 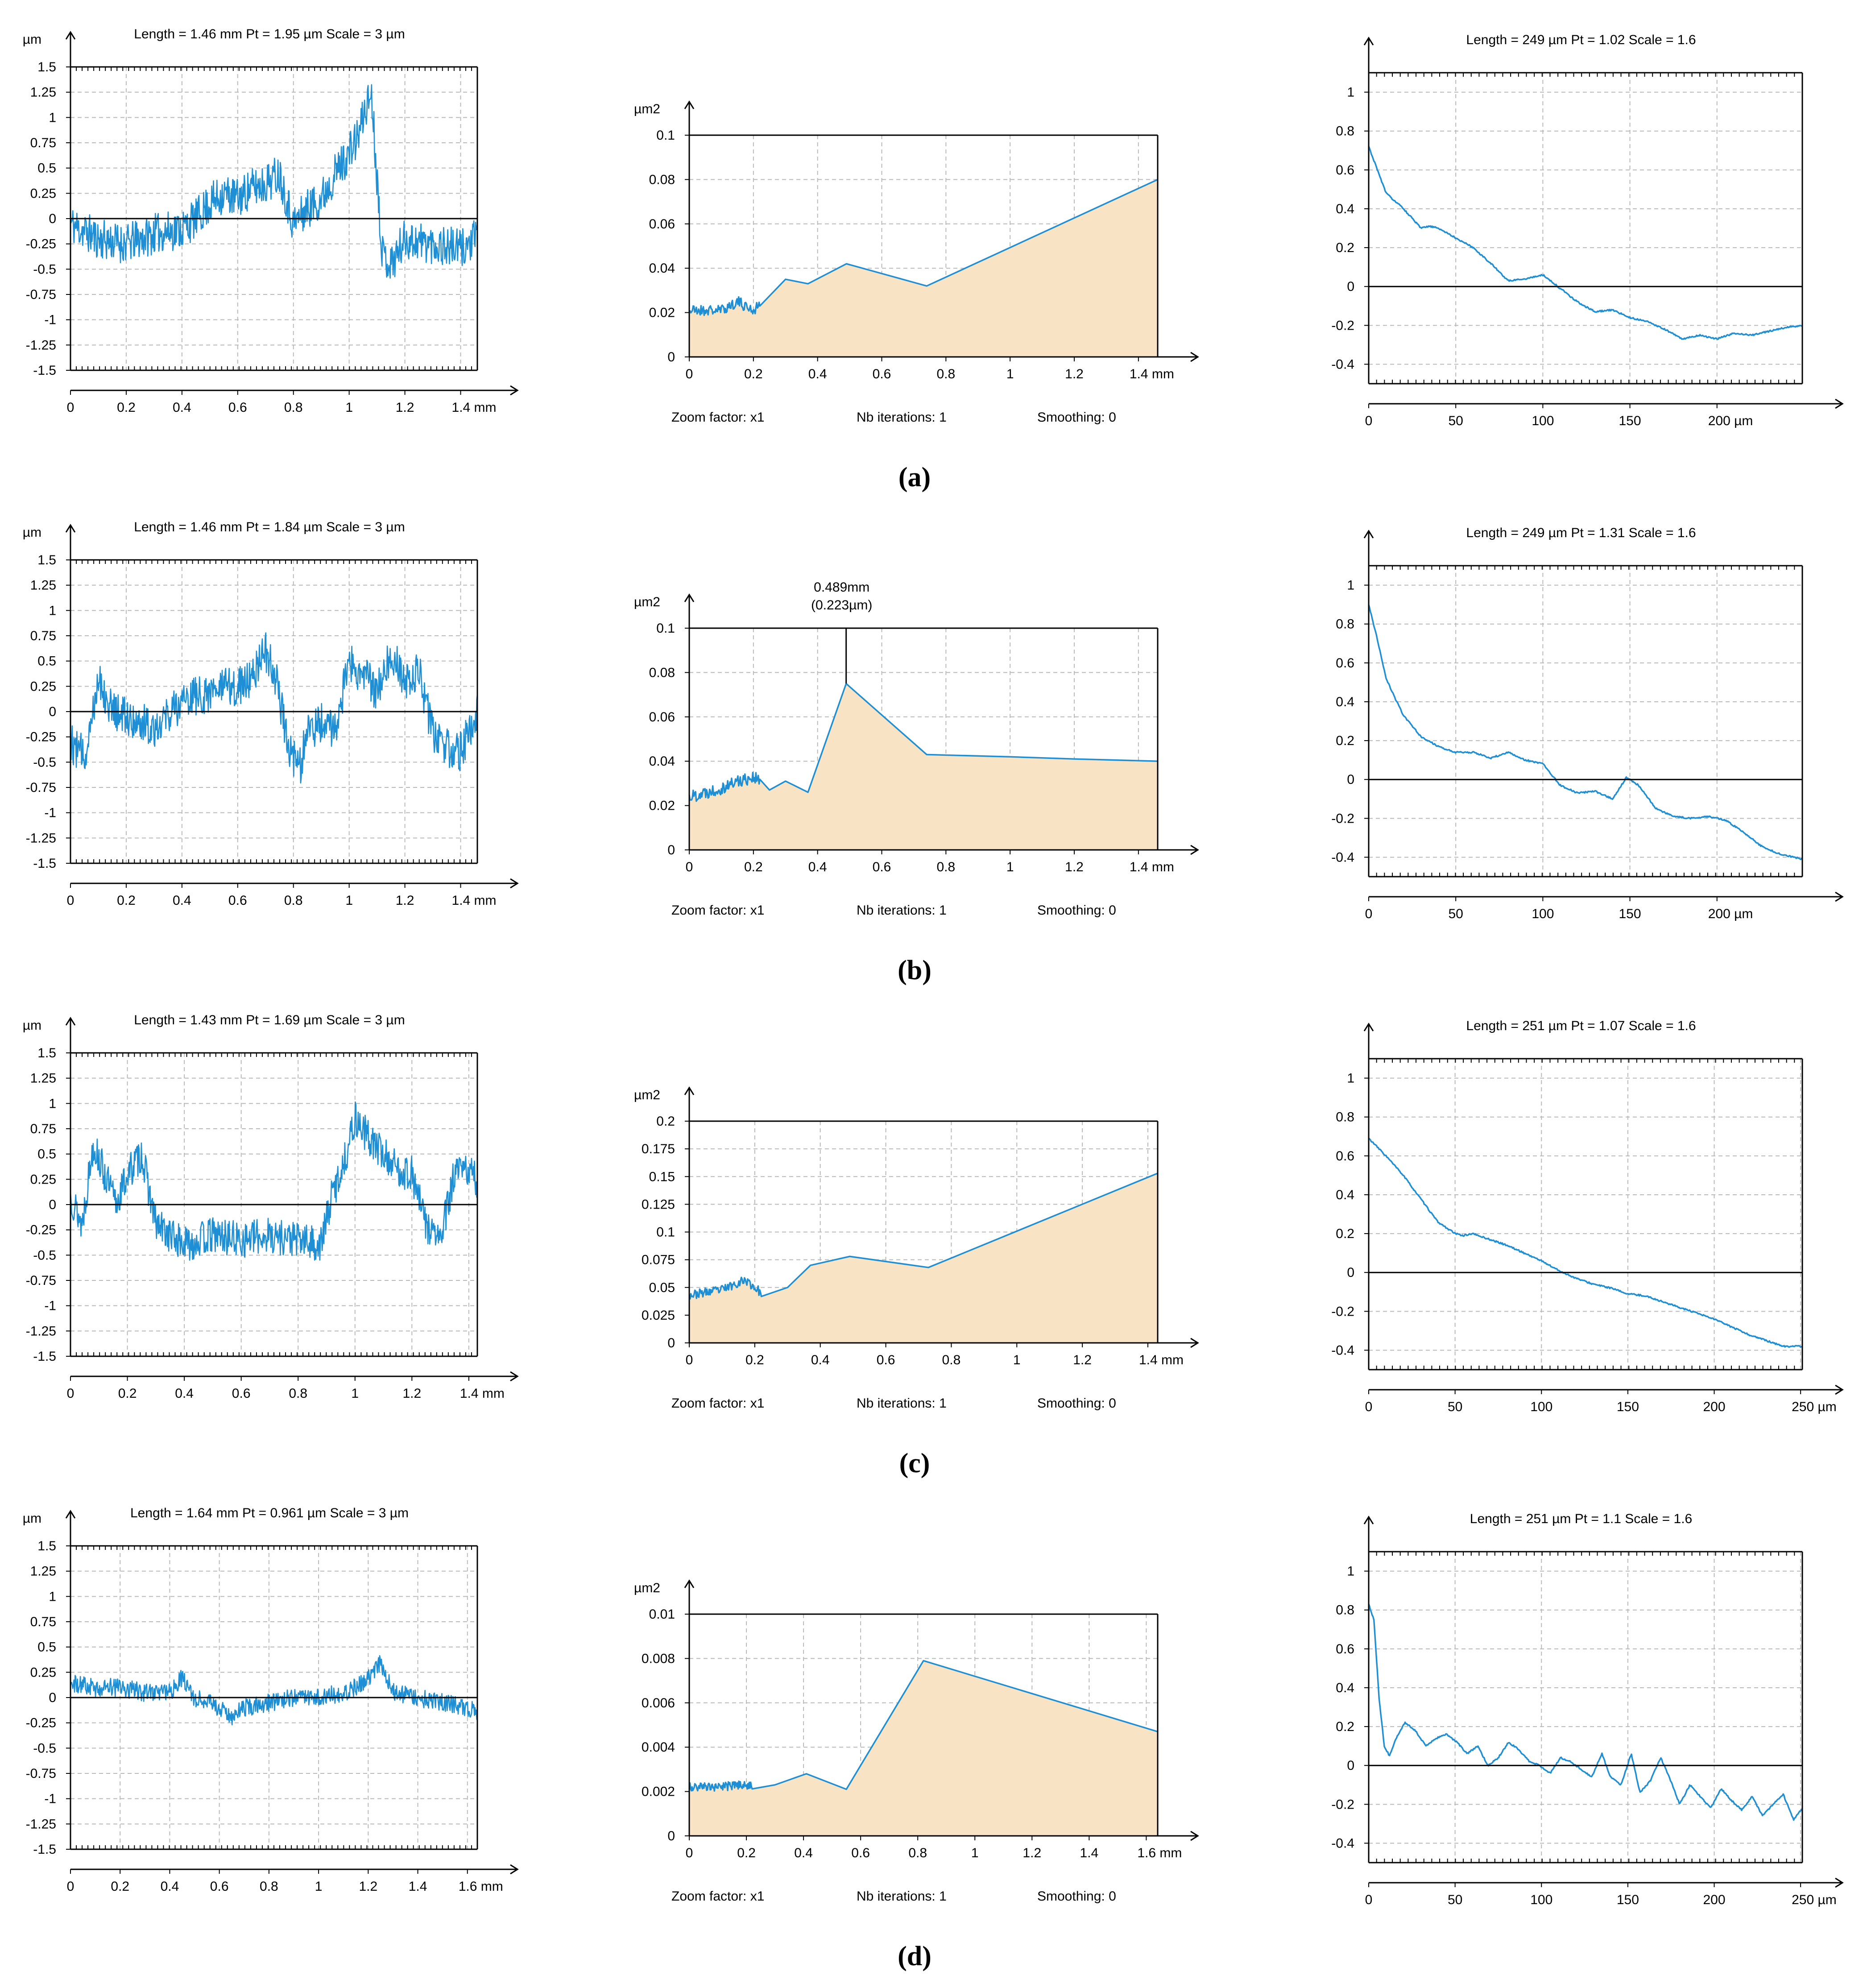 What do you see at coordinates (41, 294) in the screenshot?
I see `y-tick-label: -0.75` at bounding box center [41, 294].